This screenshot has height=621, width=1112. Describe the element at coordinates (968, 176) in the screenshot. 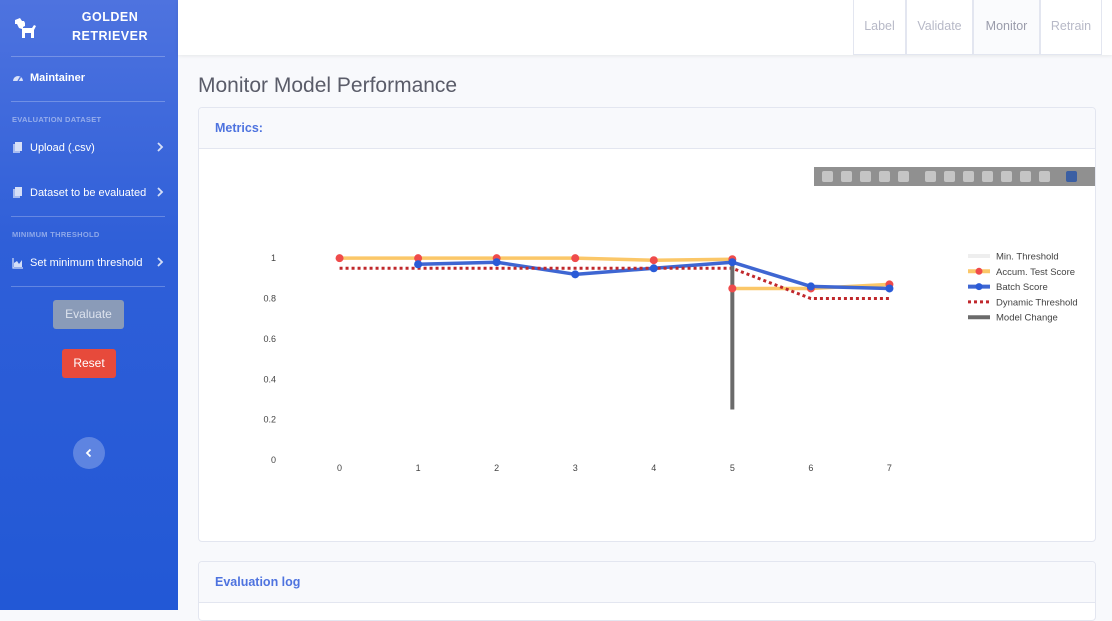

I see `autoscale-icon` at that location.